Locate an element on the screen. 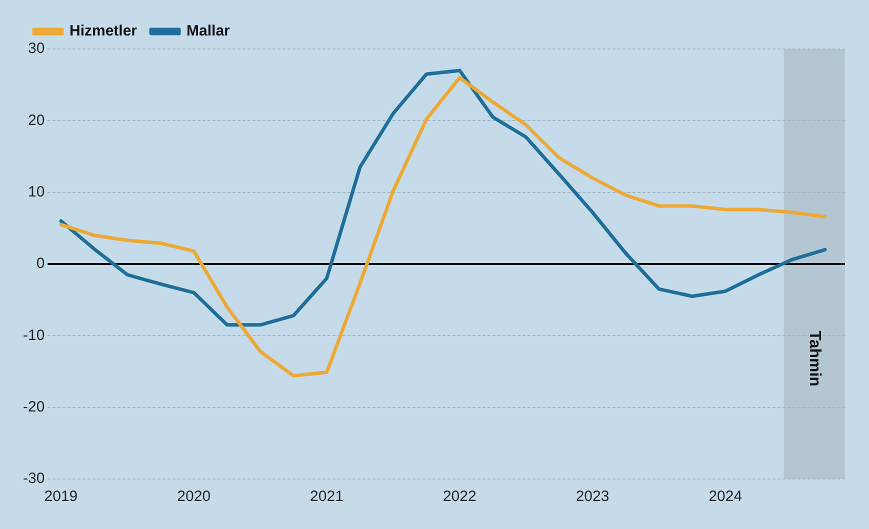 This screenshot has width=869, height=529. y-tick-label: -30 is located at coordinates (33, 479).